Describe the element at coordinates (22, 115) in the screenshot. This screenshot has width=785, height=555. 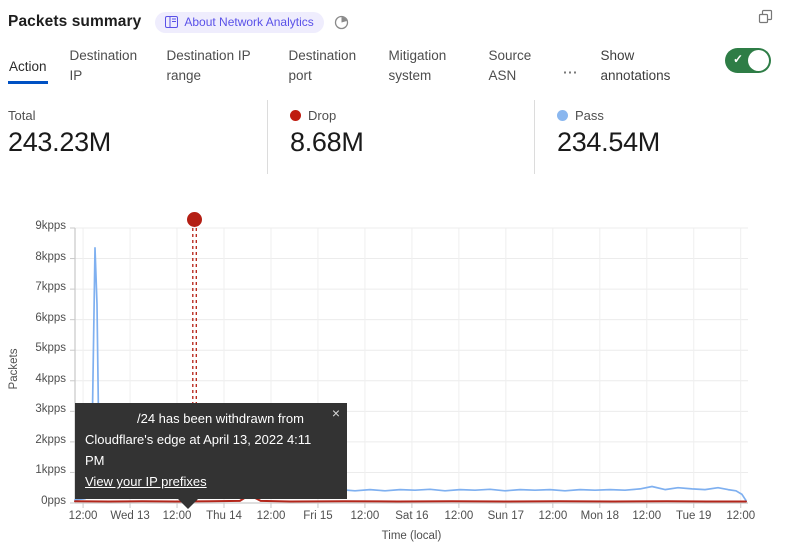
I see `stat-total-label: Total` at that location.